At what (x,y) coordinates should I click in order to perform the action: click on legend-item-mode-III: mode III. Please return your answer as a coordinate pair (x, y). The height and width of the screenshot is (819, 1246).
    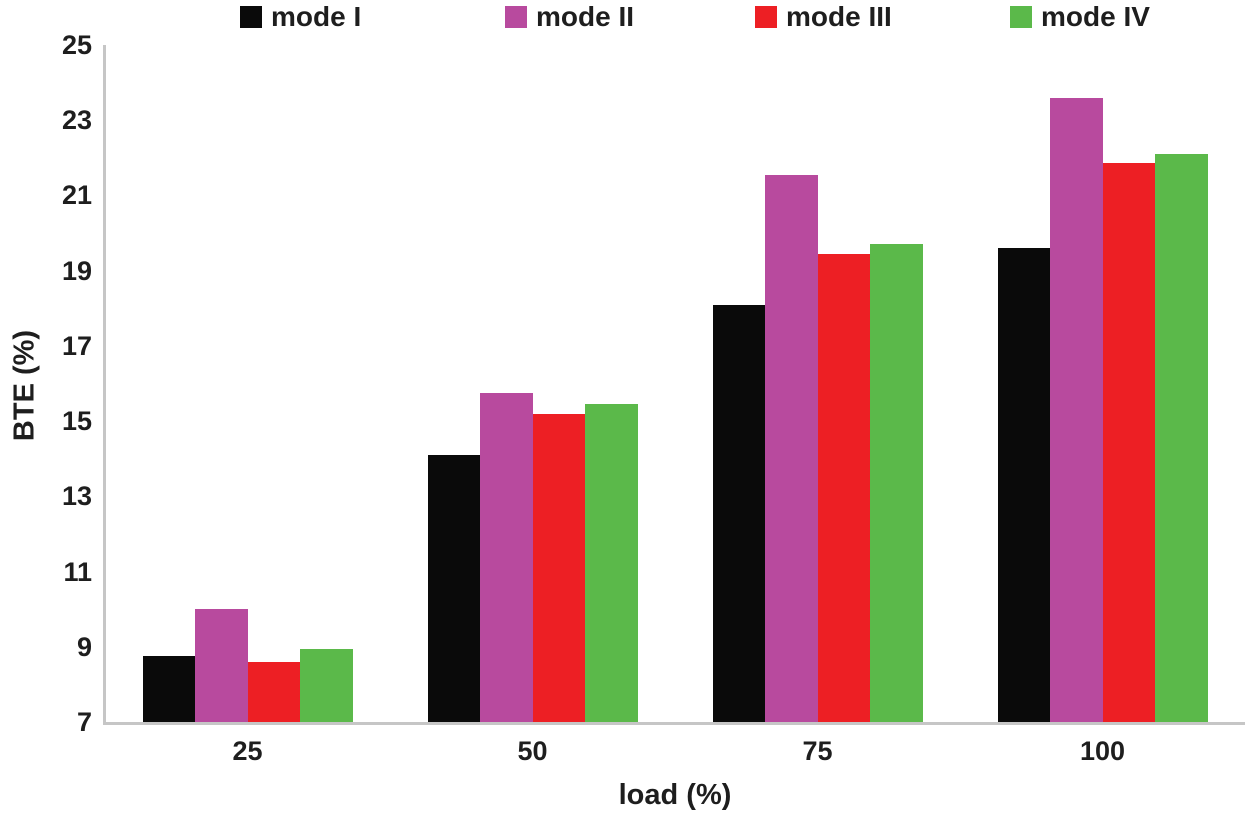
    Looking at the image, I should click on (823, 17).